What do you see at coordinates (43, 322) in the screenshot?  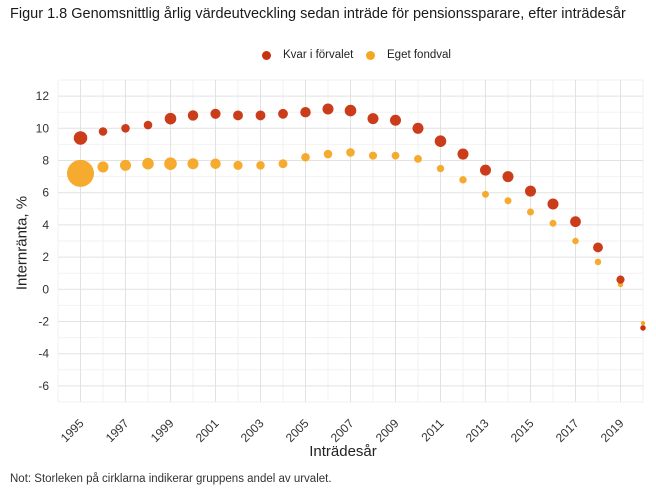 I see `y-tick-label: -2` at bounding box center [43, 322].